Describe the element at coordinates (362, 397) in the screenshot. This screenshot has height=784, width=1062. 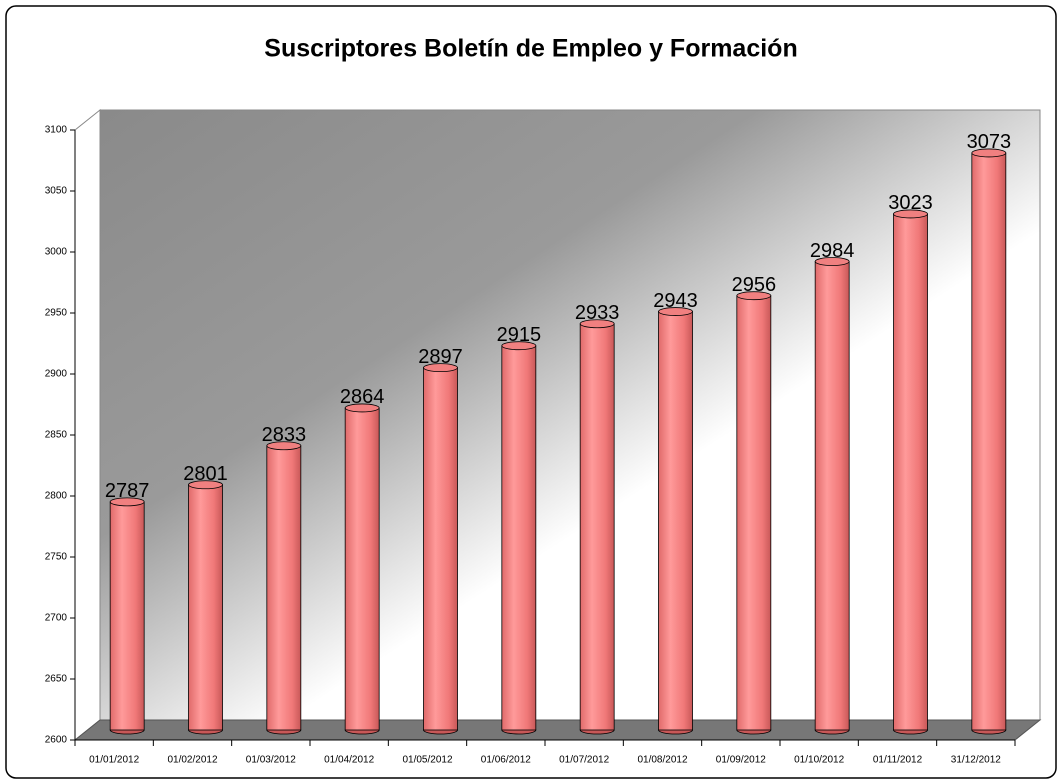
I see `value-label: 2864` at that location.